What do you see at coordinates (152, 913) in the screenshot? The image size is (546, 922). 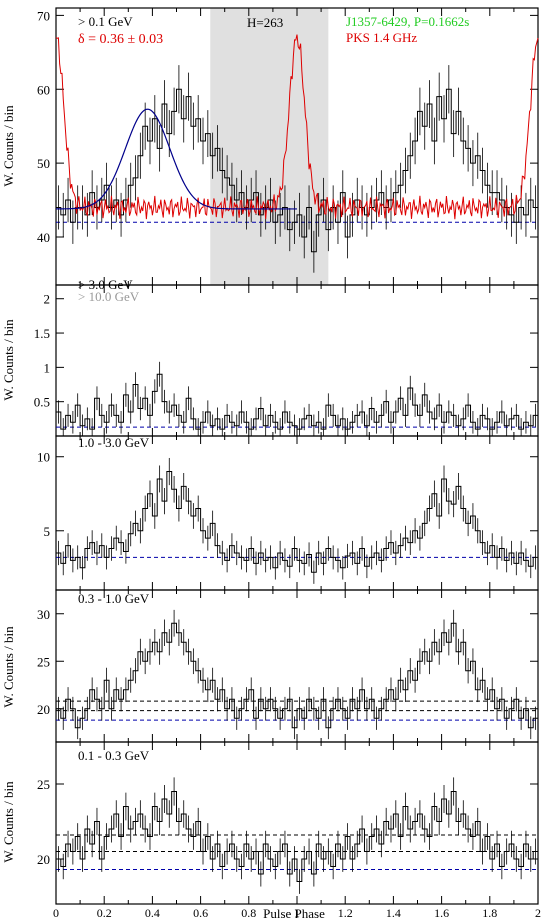 I see `x-tick-label: 0.4` at bounding box center [152, 913].